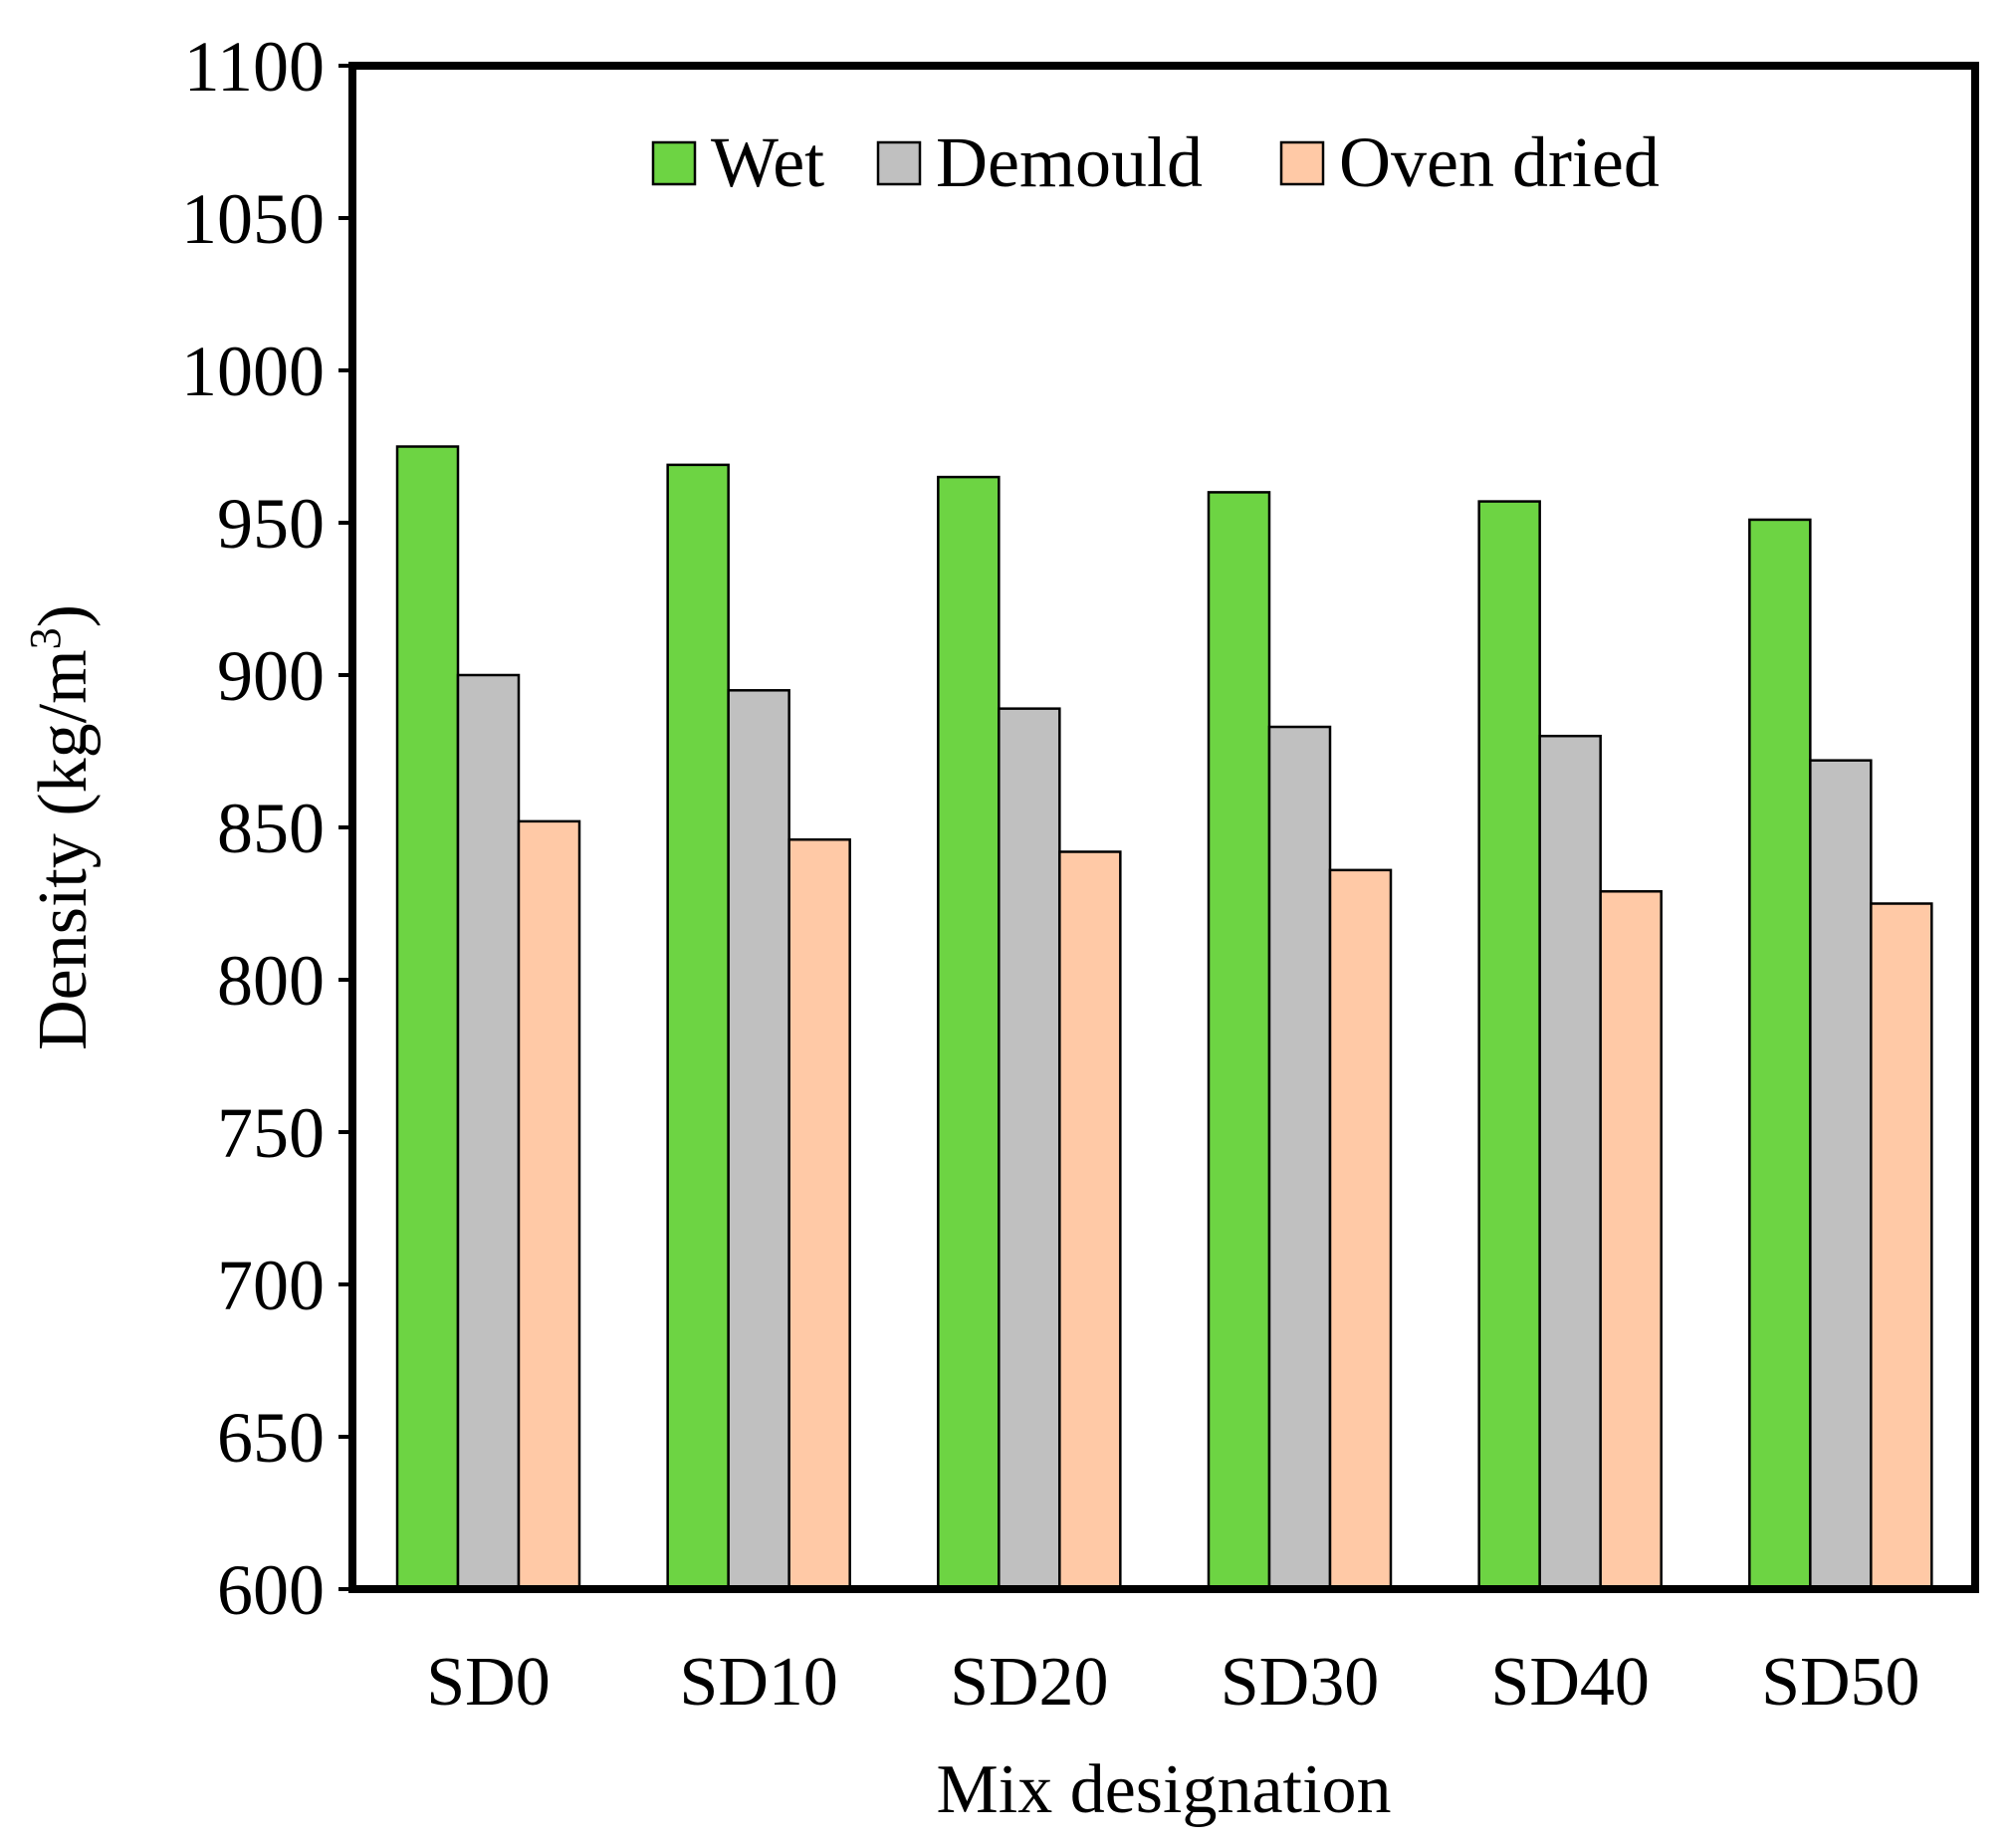 The height and width of the screenshot is (1848, 2011). Describe the element at coordinates (819, 1214) in the screenshot. I see `bar-oven-dried-sd10` at that location.